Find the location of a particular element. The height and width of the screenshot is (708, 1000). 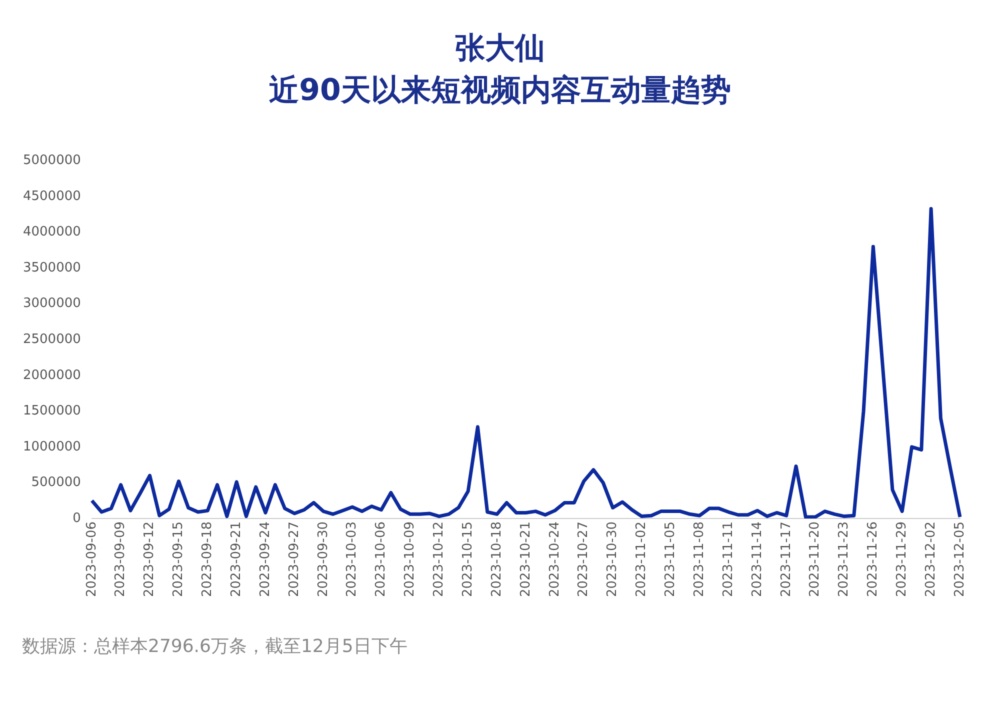

y-tick-label: 0 is located at coordinates (76, 518).